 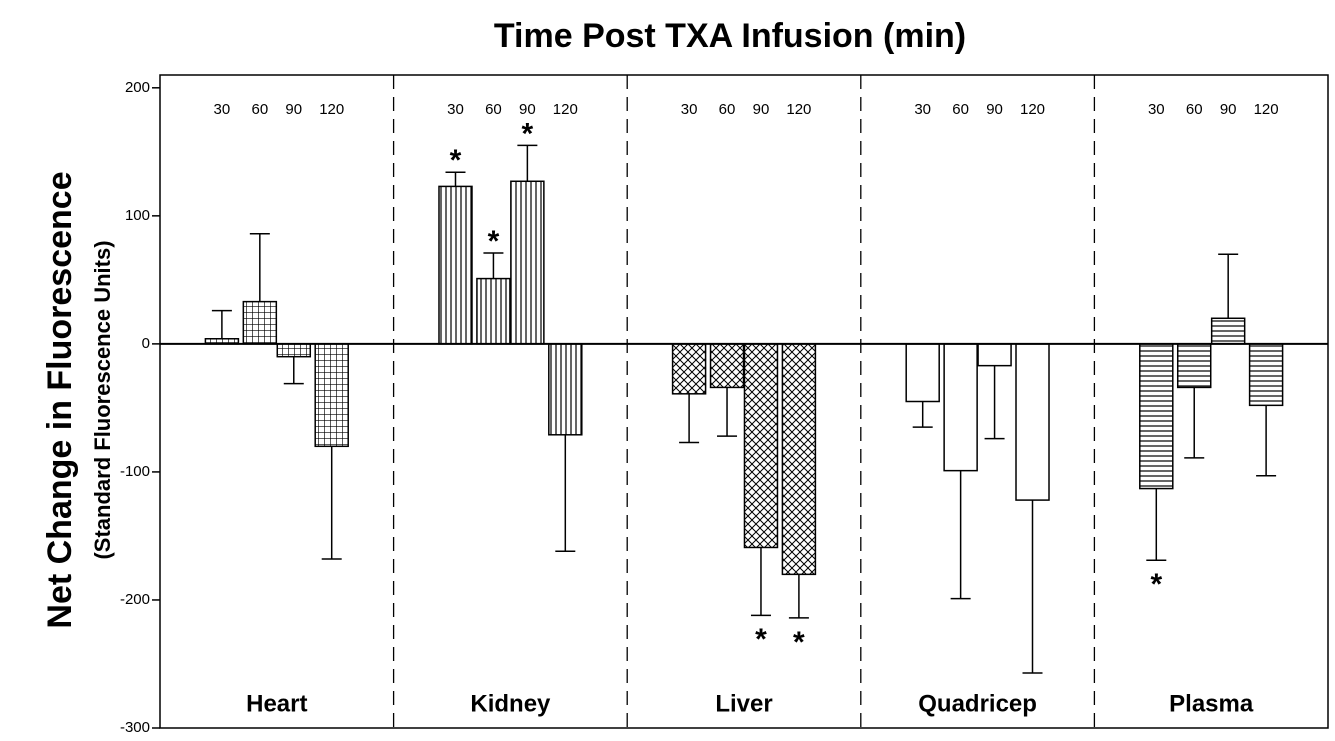 I want to click on group-label: Heart, so click(x=276, y=703).